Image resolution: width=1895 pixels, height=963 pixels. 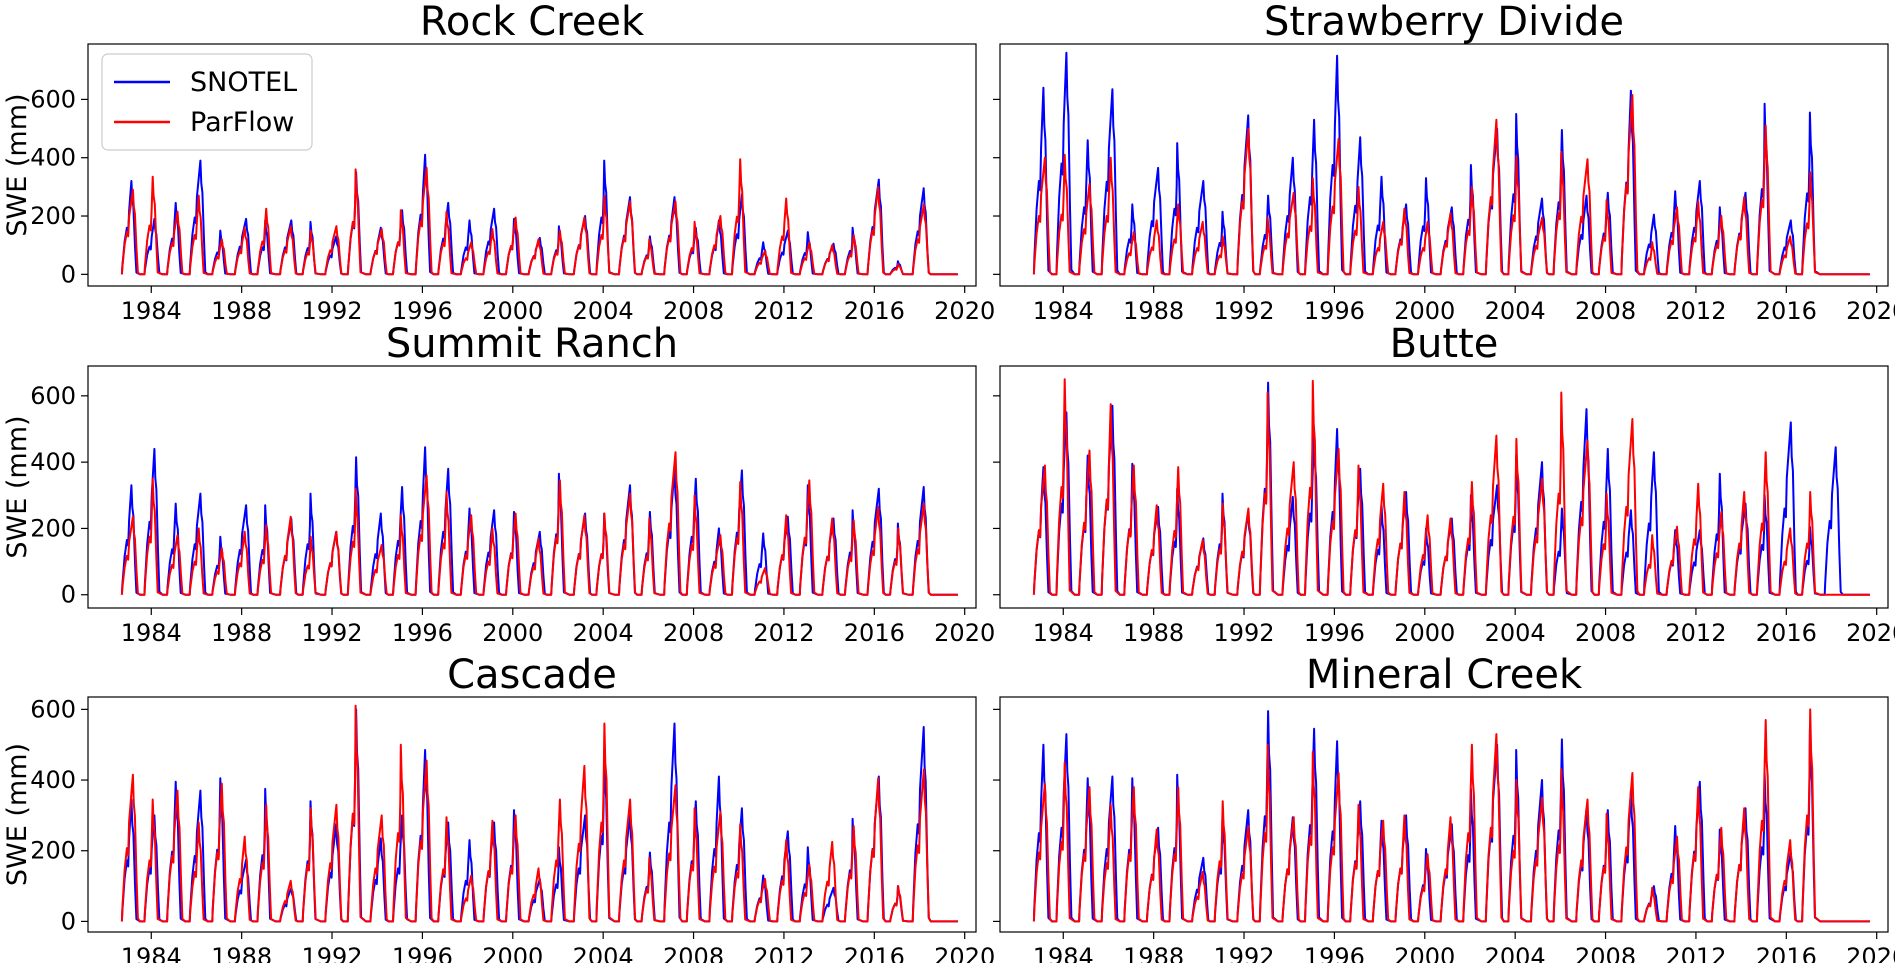 I want to click on legend: SNOTEL ParFlow, so click(x=207, y=102).